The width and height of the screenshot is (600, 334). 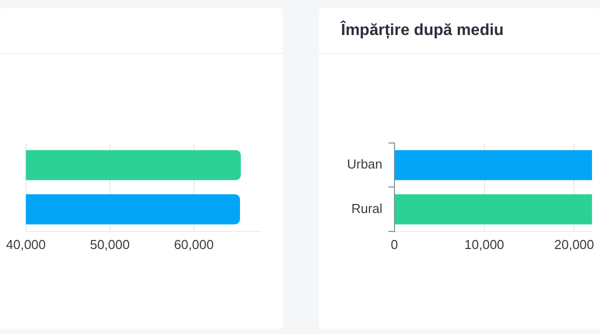 What do you see at coordinates (367, 208) in the screenshot?
I see `y-tick-label: Rural` at bounding box center [367, 208].